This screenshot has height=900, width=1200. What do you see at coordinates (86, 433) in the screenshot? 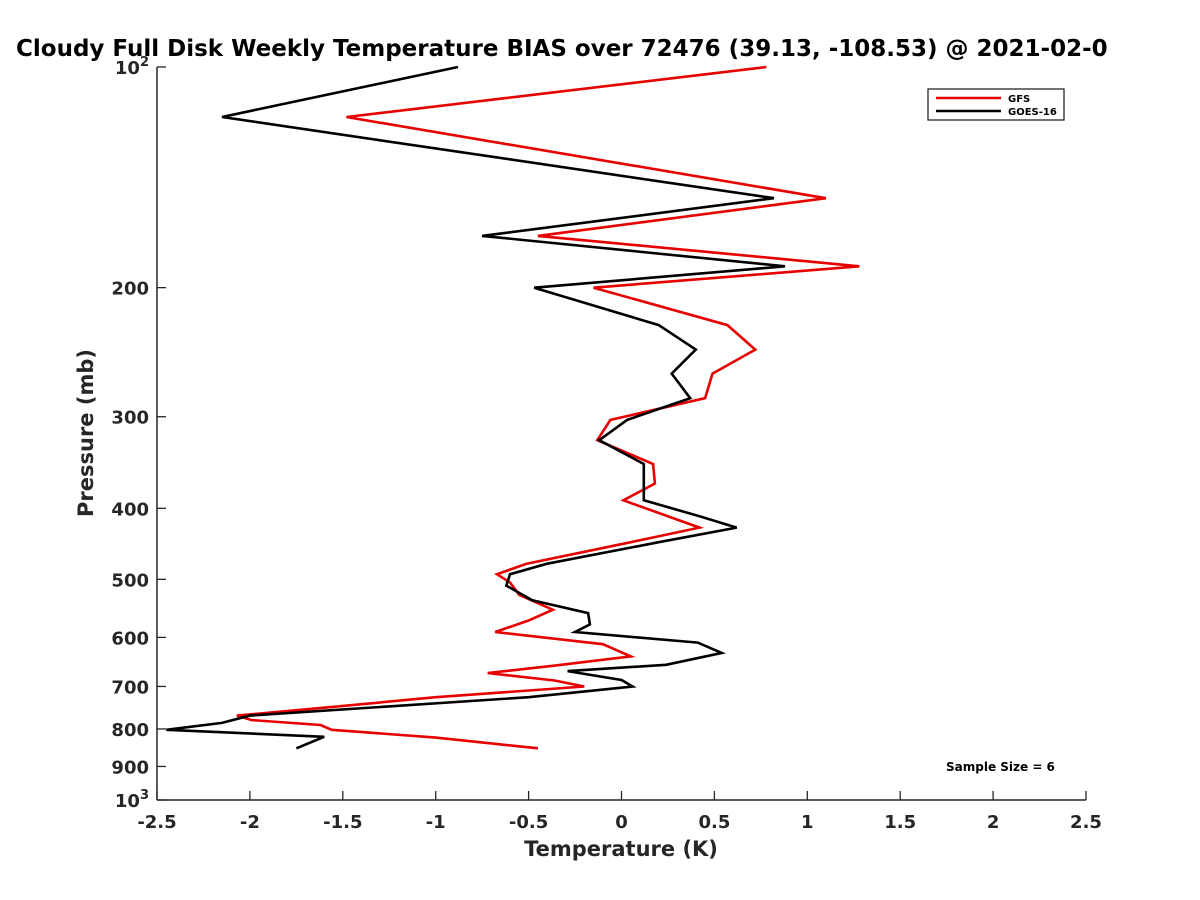
I see `y-axis-label: Pressure (mb)` at bounding box center [86, 433].